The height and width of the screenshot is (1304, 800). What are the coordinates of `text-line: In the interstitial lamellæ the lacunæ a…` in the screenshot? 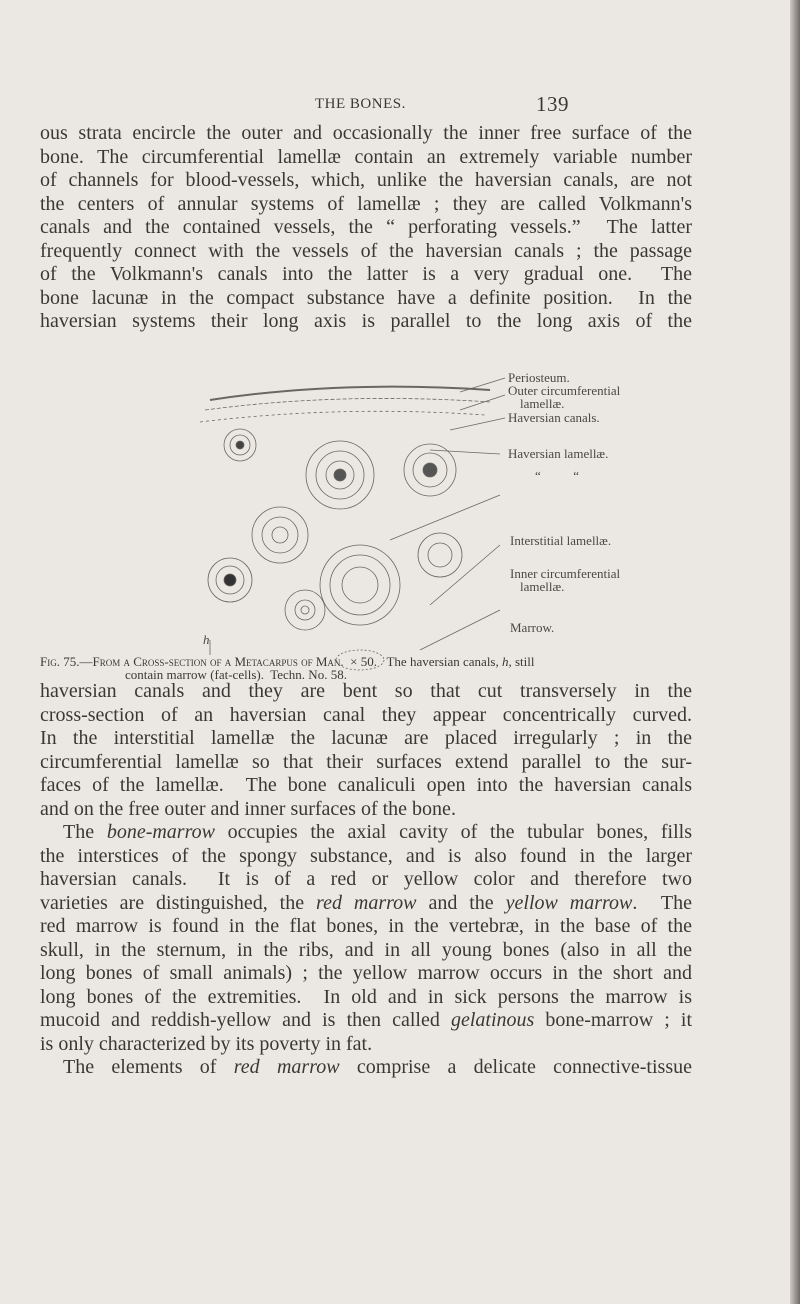 It's located at (366, 738).